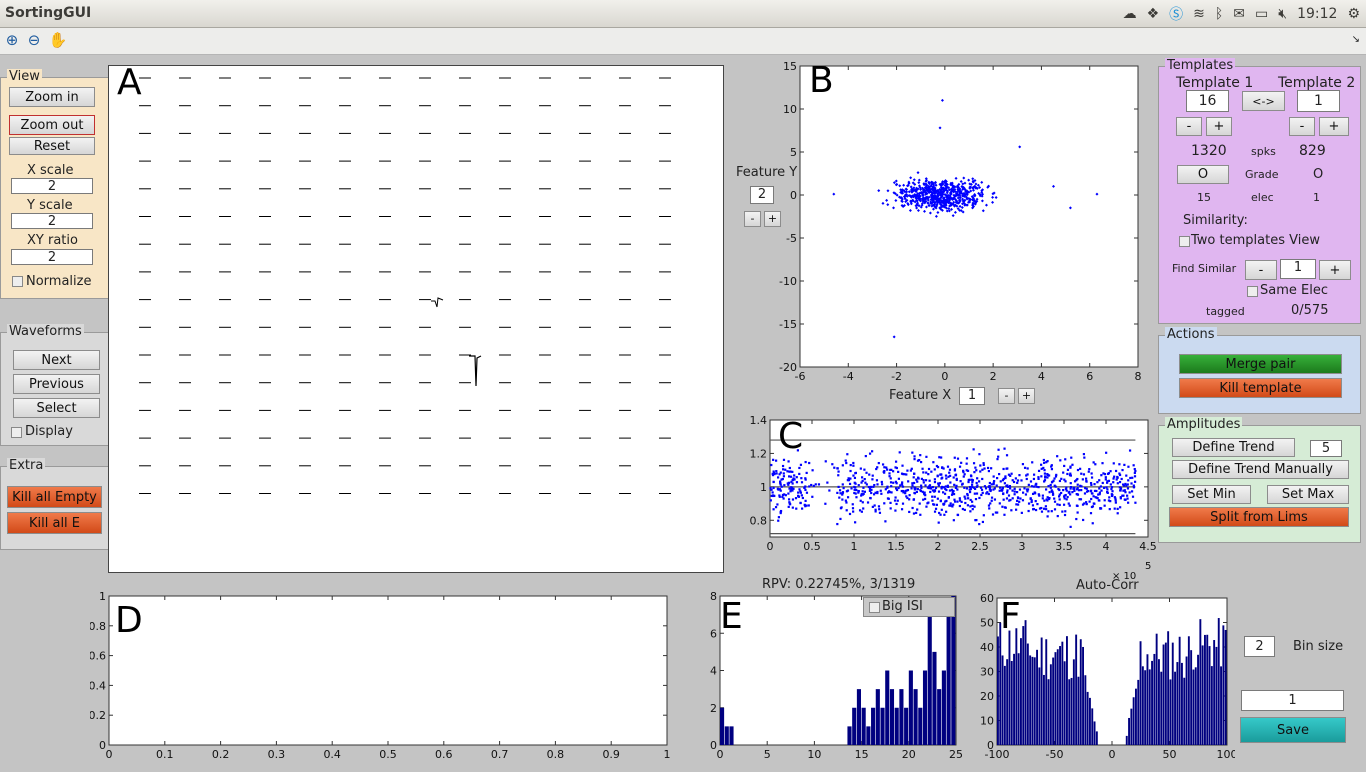 This screenshot has height=772, width=1366. What do you see at coordinates (1326, 448) in the screenshot?
I see `trend-value-input: 5` at bounding box center [1326, 448].